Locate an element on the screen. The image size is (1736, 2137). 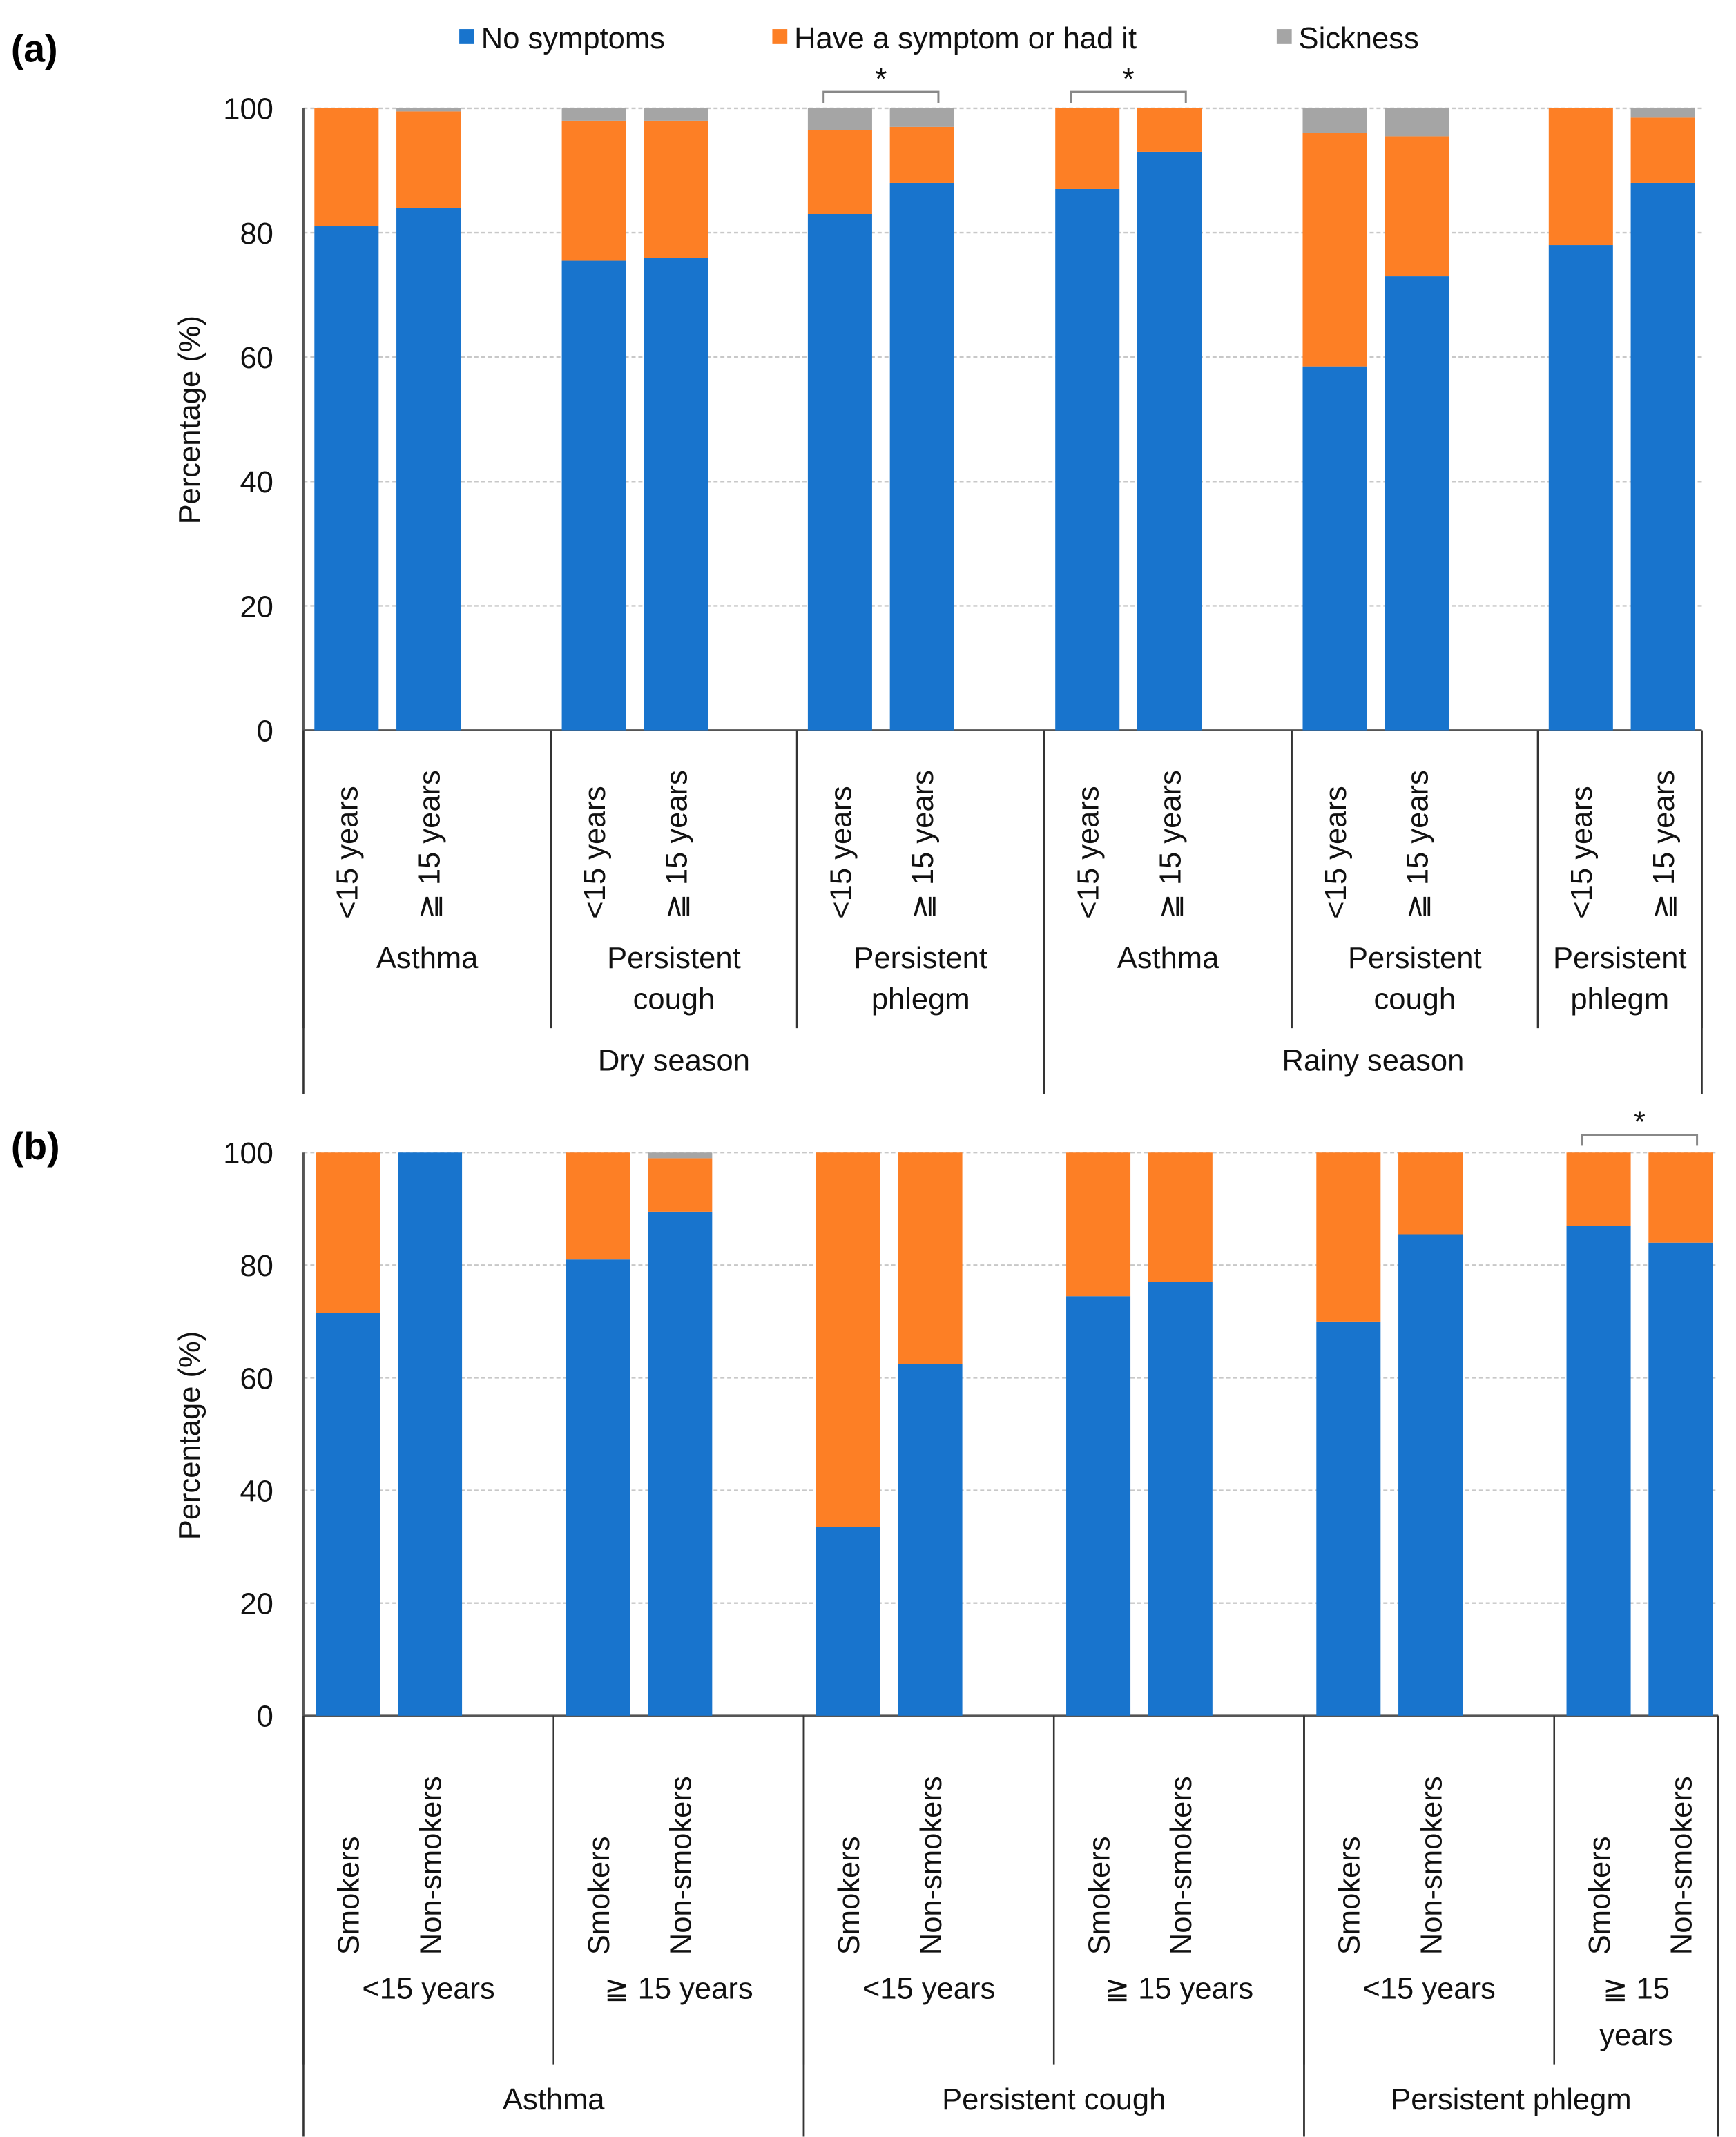
supergroup-label: Persistent cough is located at coordinates (1054, 2099).